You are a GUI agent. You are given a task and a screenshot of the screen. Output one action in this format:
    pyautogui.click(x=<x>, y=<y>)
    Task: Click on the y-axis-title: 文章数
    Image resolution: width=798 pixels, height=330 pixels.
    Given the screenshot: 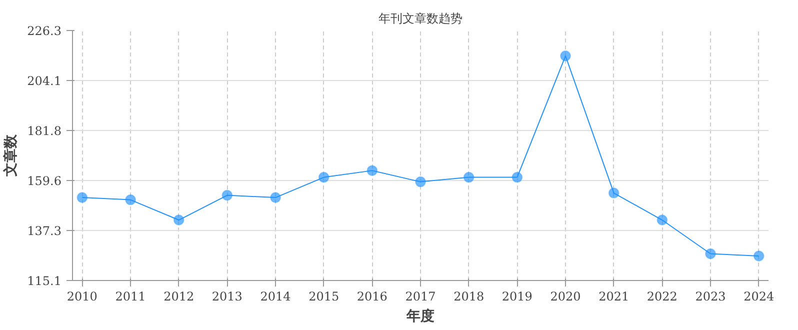 What is the action you would take?
    pyautogui.click(x=11, y=156)
    